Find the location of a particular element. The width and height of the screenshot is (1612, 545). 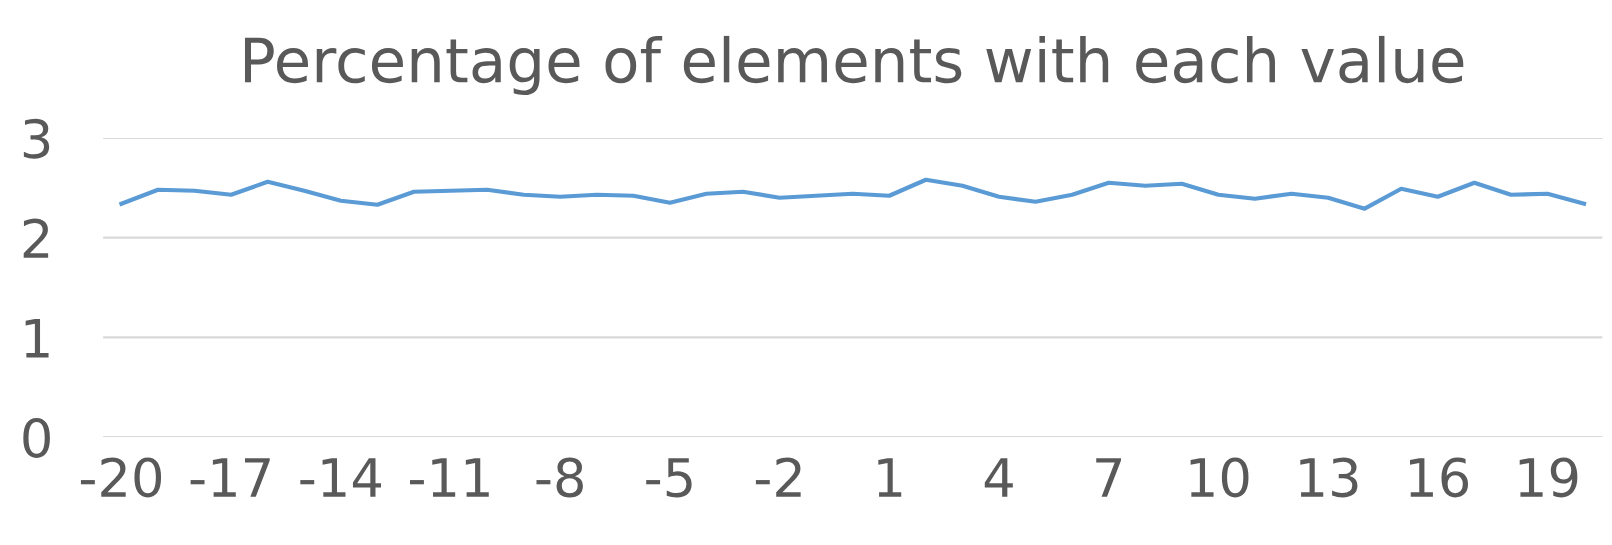

x-tick-label: -14 is located at coordinates (340, 477).